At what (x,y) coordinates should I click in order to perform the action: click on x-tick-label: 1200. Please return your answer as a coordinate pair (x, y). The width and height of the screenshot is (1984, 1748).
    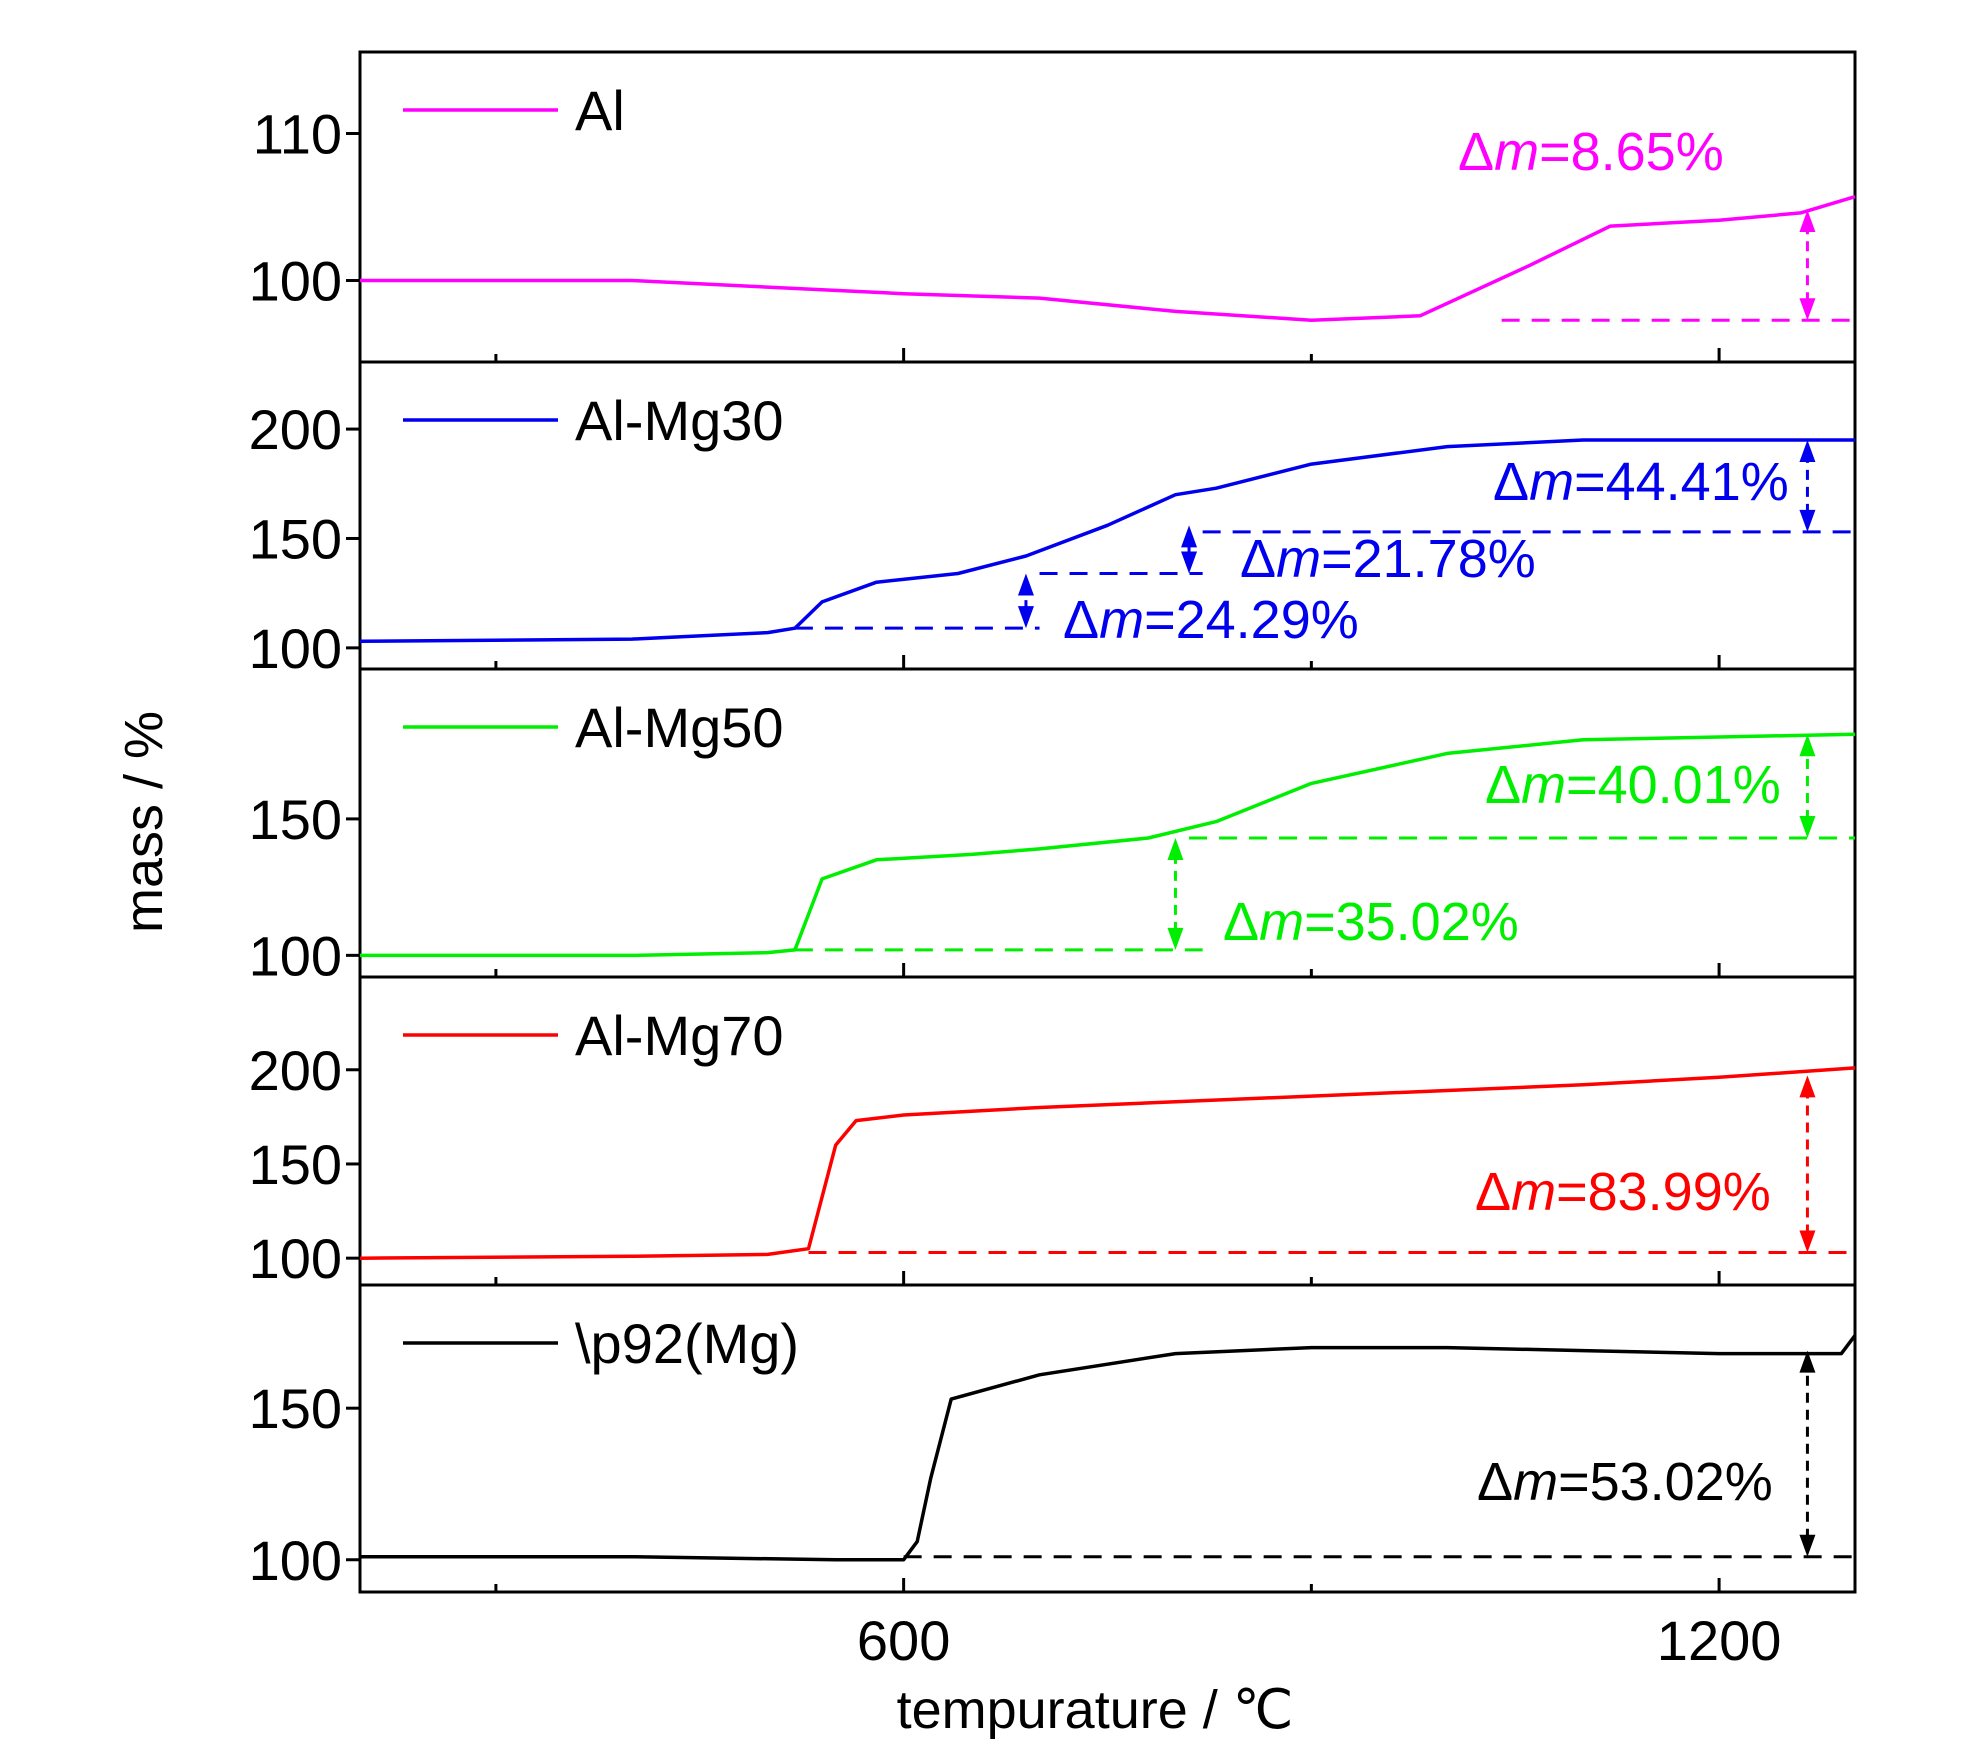
    Looking at the image, I should click on (1719, 1640).